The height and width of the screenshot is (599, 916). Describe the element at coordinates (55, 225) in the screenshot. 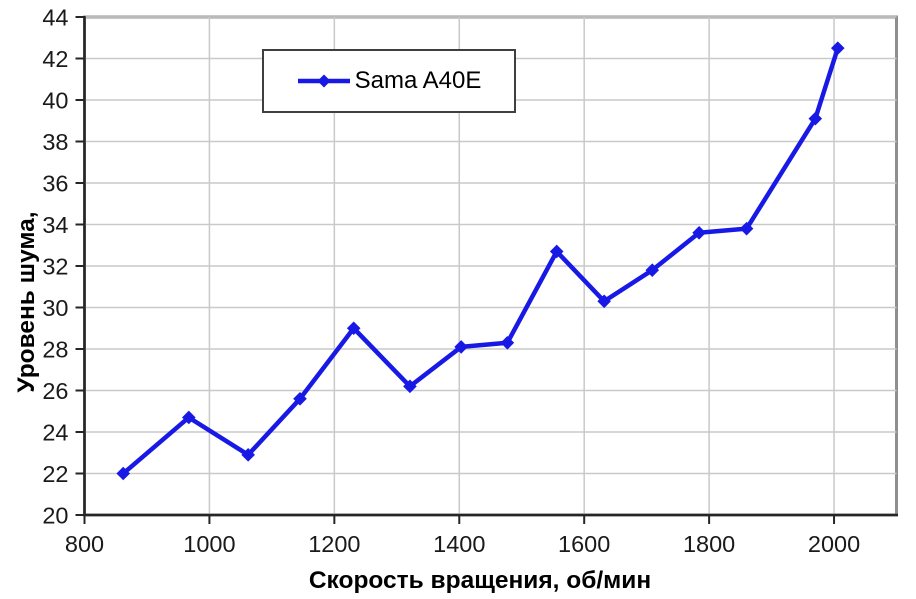

I see `y-tick-label: 34` at that location.